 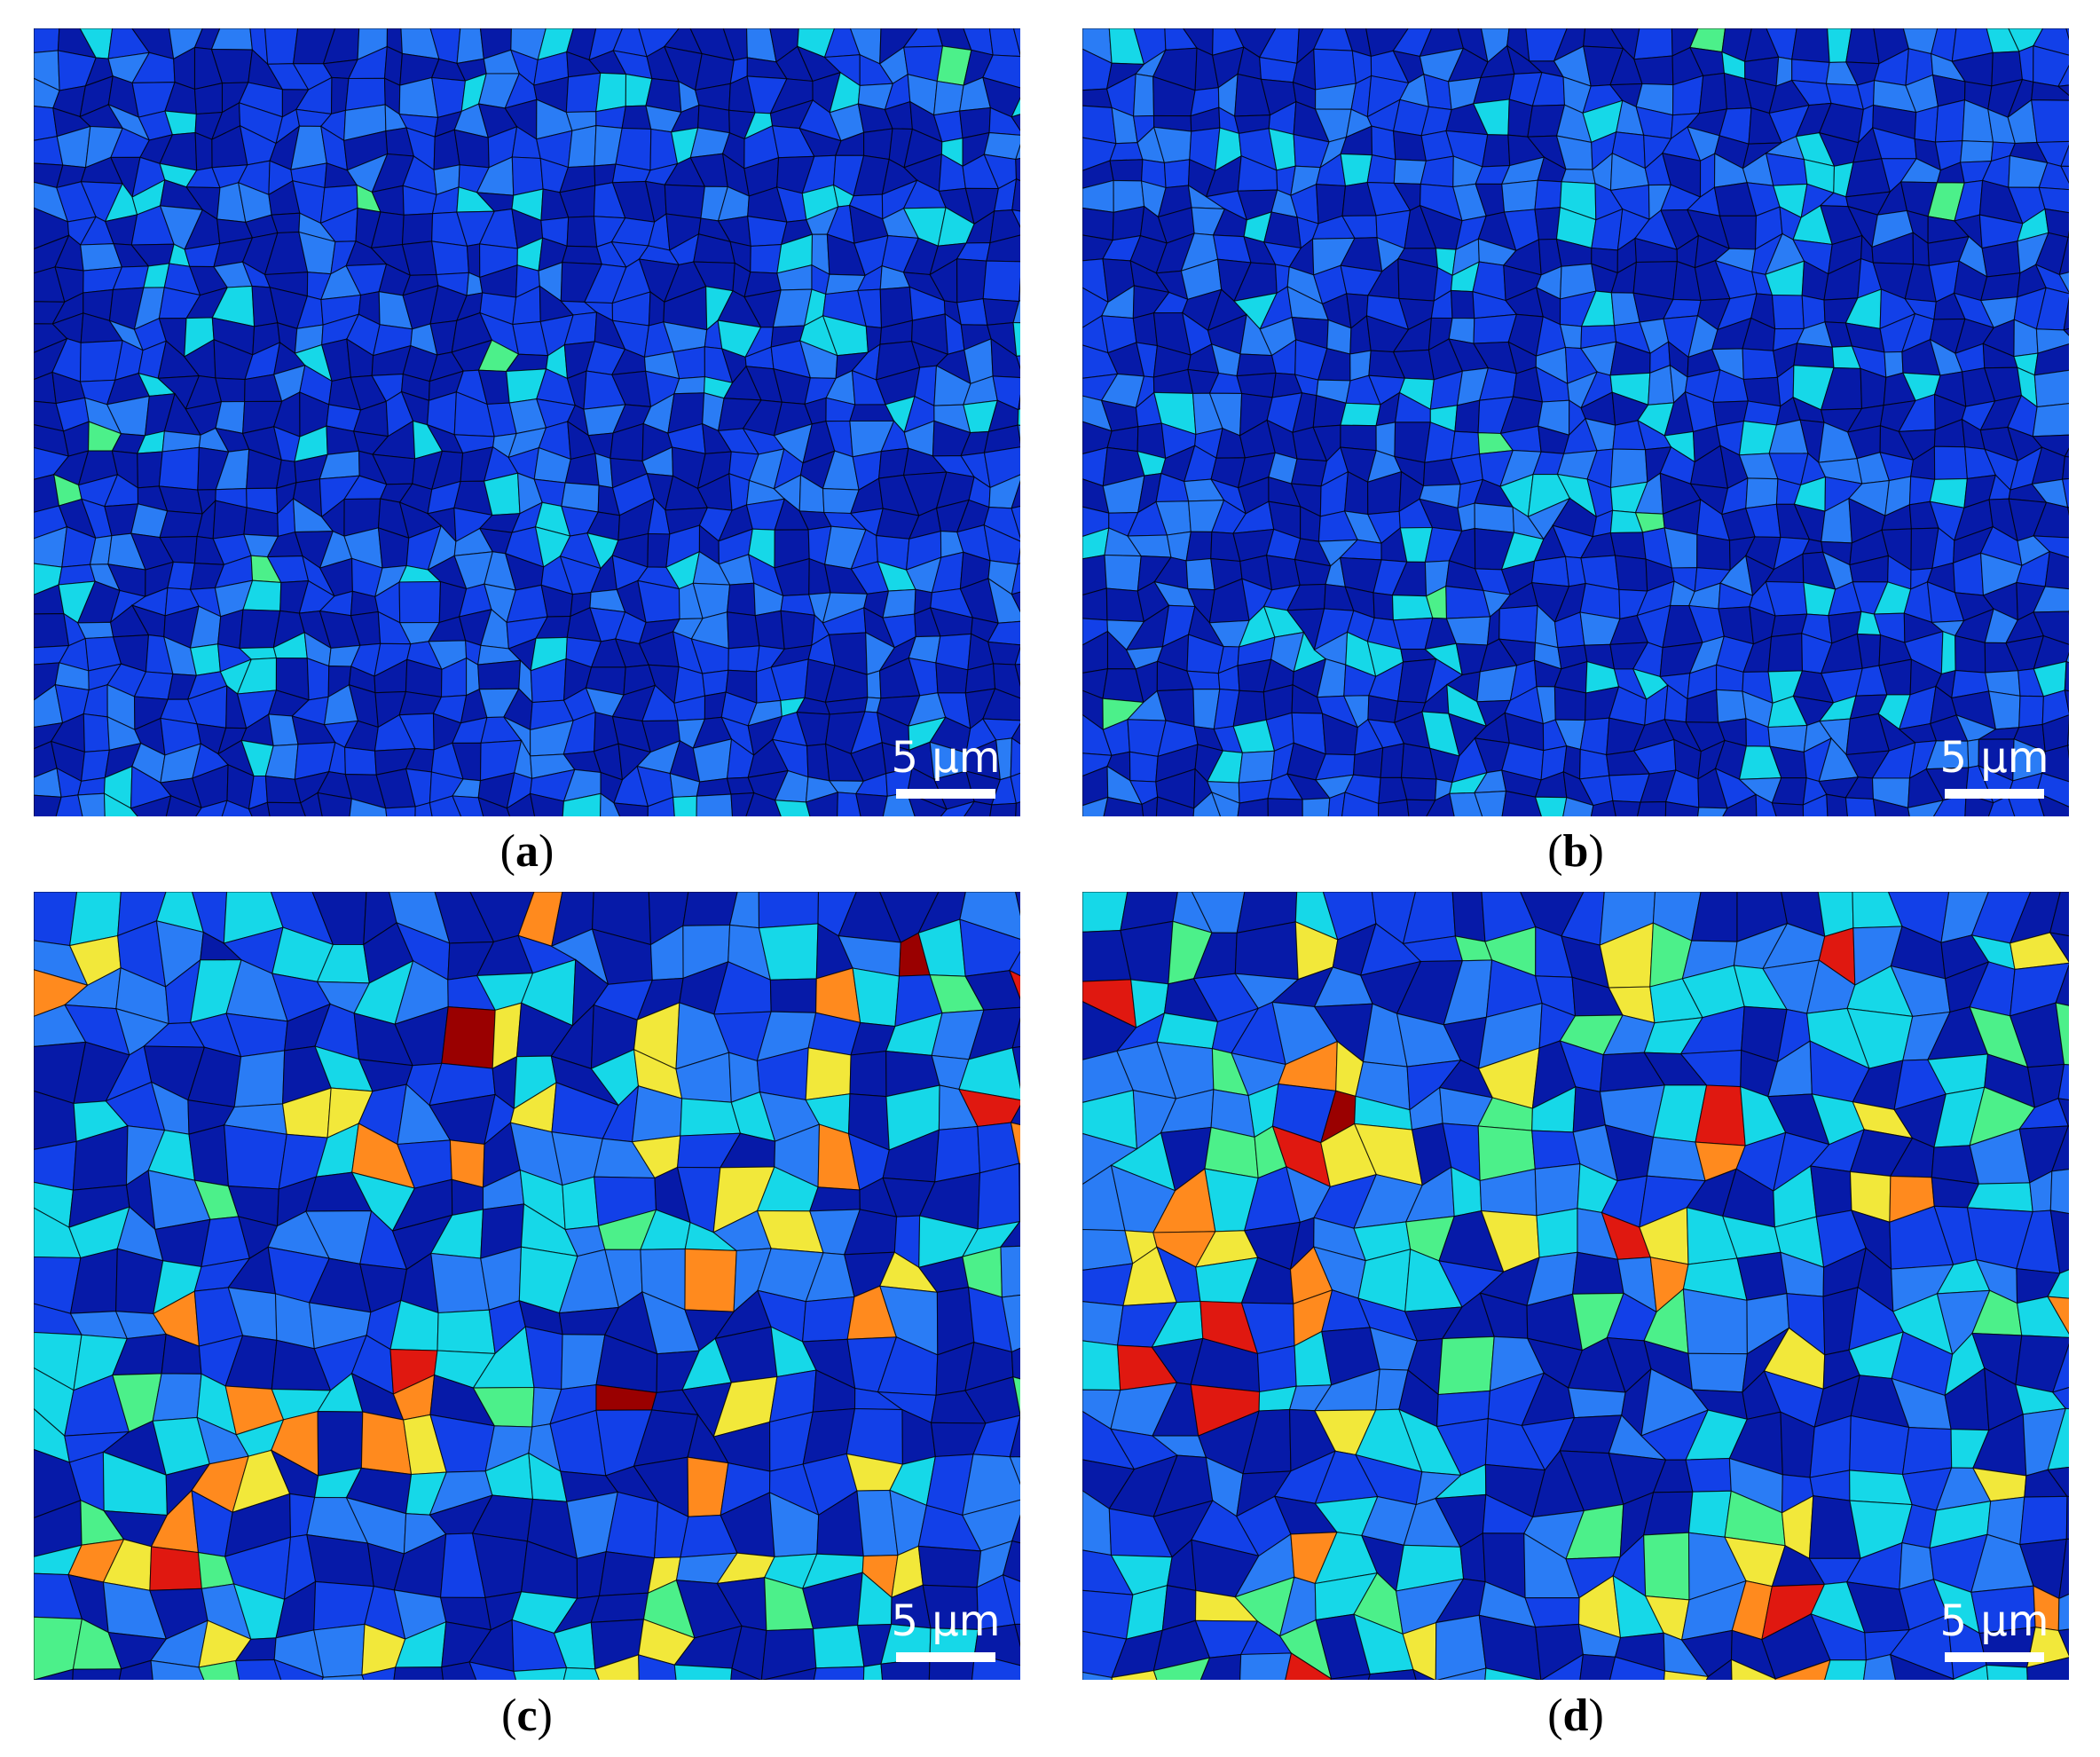 I want to click on scale-bar-line-b, so click(x=1994, y=794).